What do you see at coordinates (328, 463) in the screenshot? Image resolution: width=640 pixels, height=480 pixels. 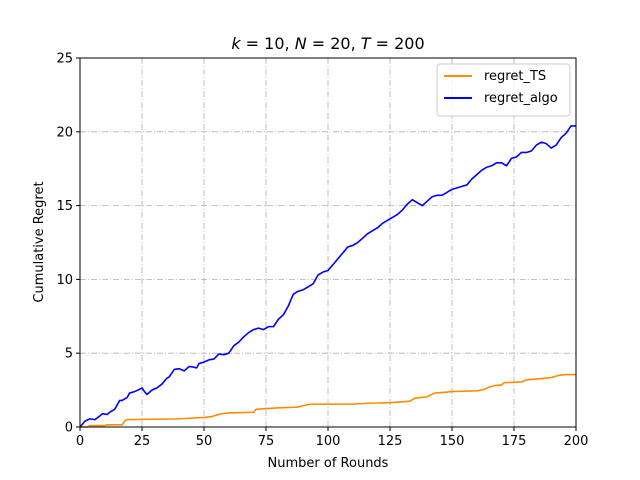 I see `x-axis-label: Number of Rounds` at bounding box center [328, 463].